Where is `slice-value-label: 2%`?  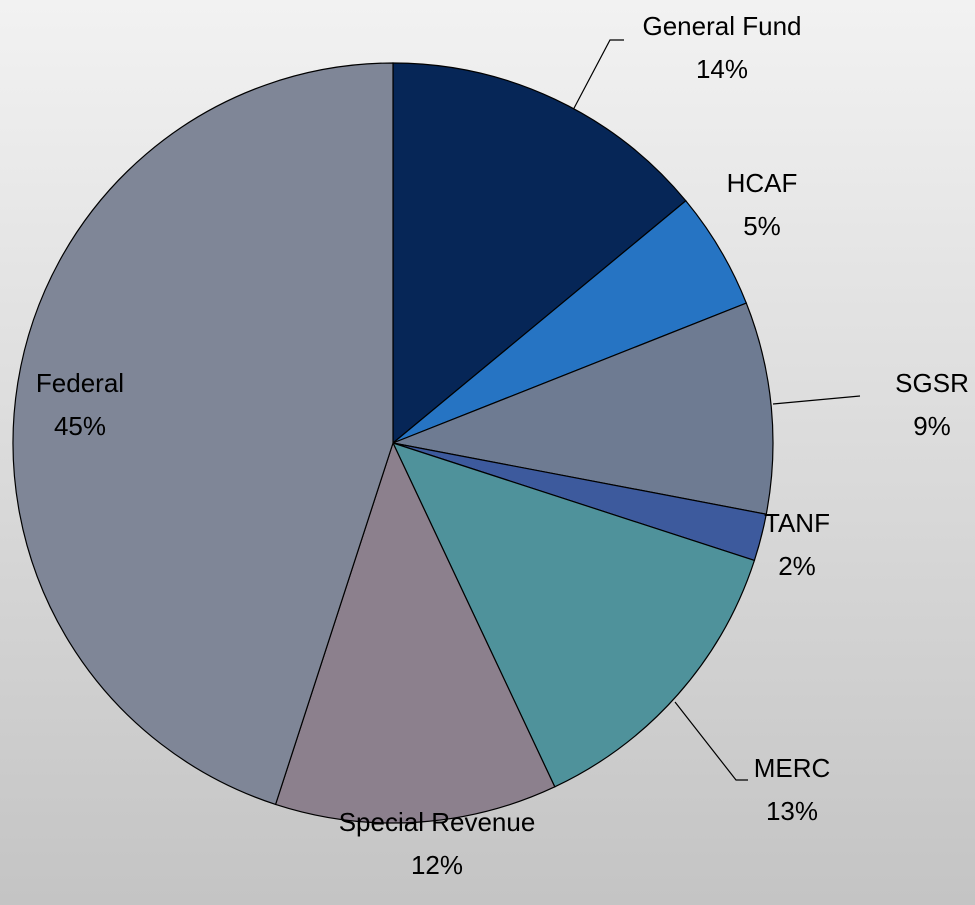
slice-value-label: 2% is located at coordinates (797, 566).